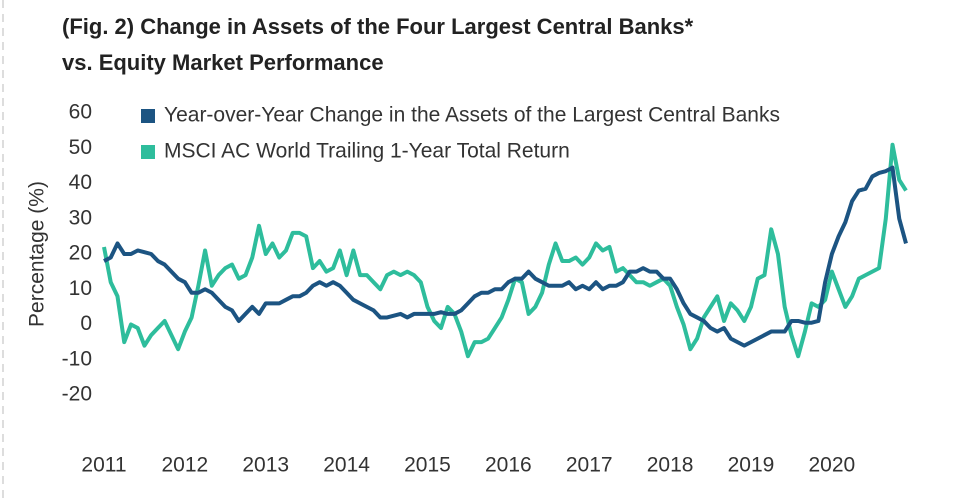  What do you see at coordinates (80, 217) in the screenshot?
I see `y-tick-label: 30` at bounding box center [80, 217].